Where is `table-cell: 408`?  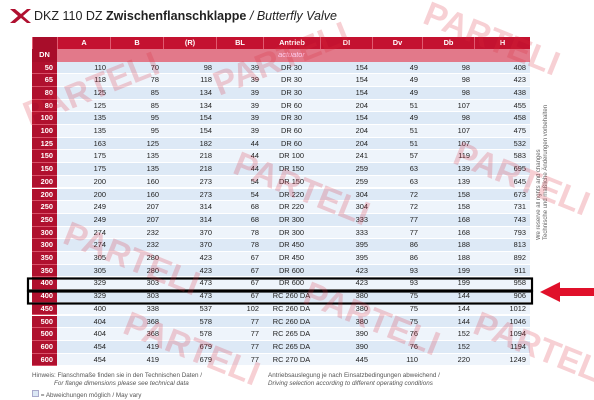 table-cell: 408 is located at coordinates (519, 67).